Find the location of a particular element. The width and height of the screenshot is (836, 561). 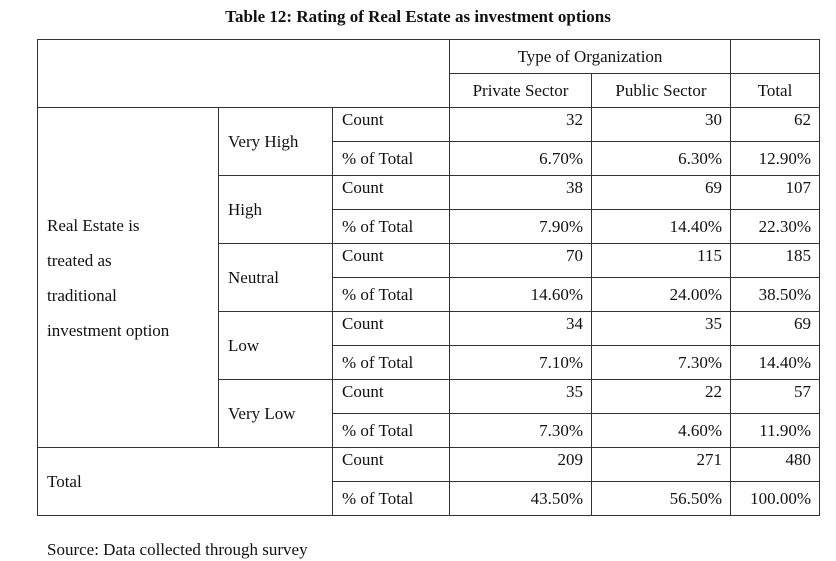

table-cell: 22.30% is located at coordinates (775, 226).